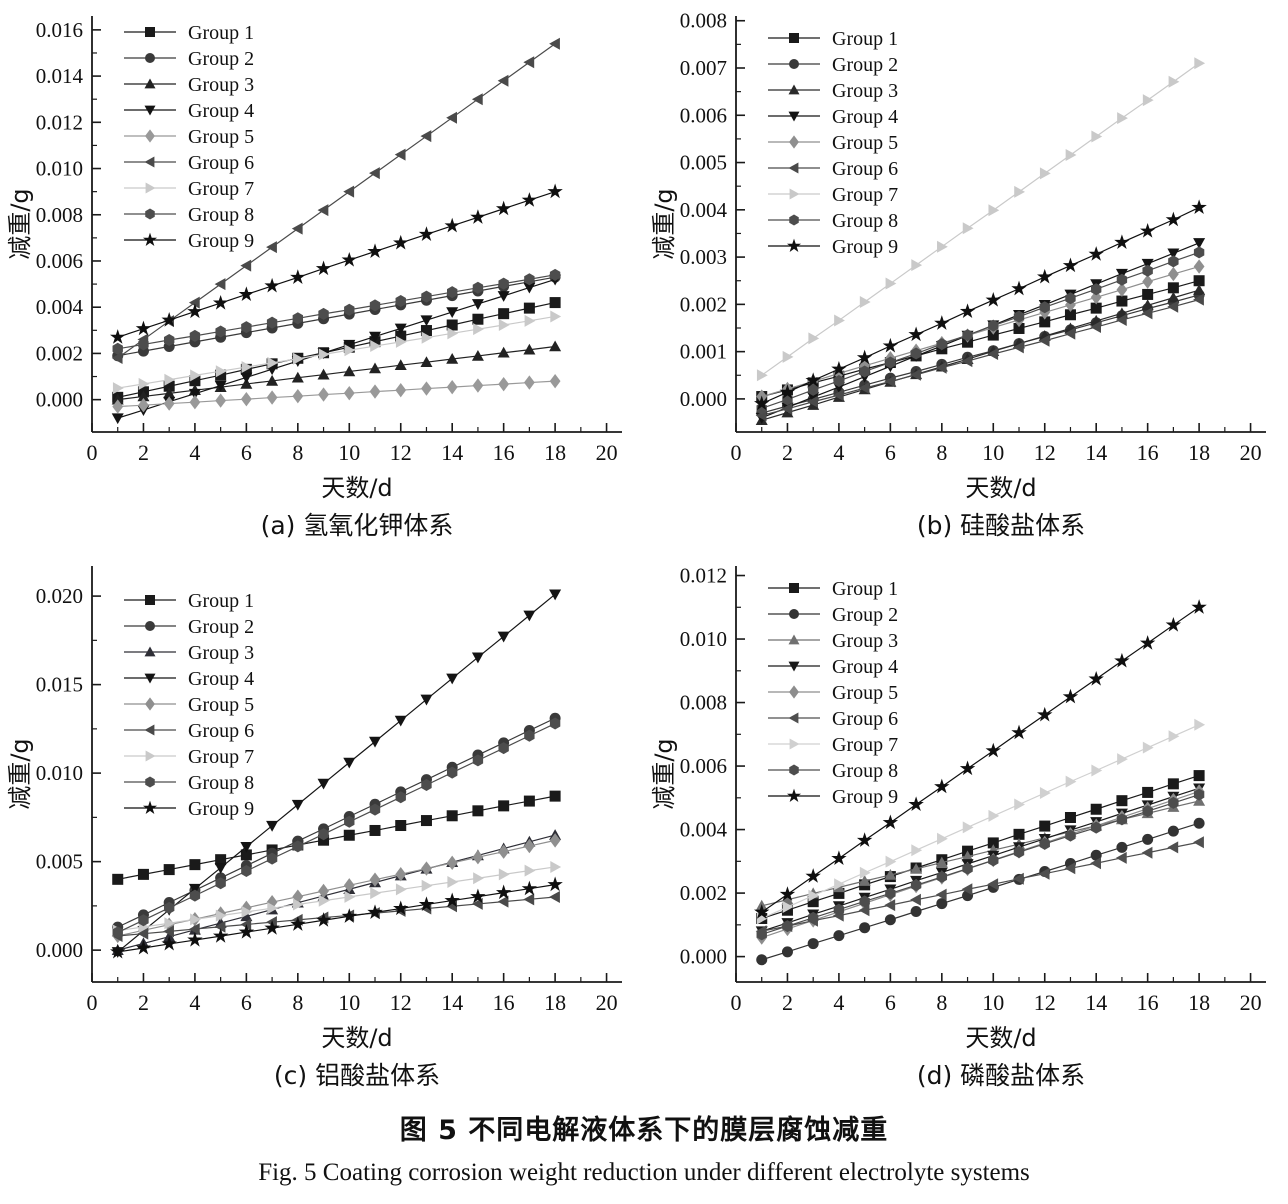 The image size is (1288, 1204). I want to click on x-tick-label: 6, so click(246, 1002).